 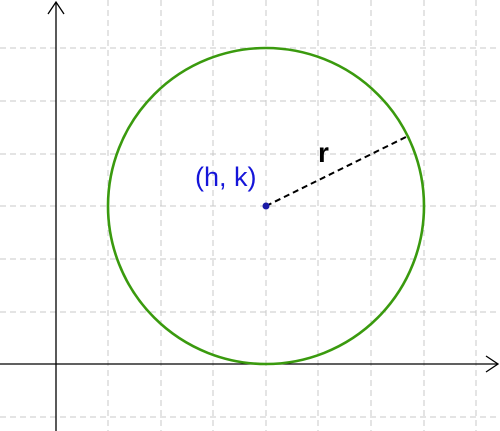 What do you see at coordinates (266, 206) in the screenshot?
I see `center-point` at bounding box center [266, 206].